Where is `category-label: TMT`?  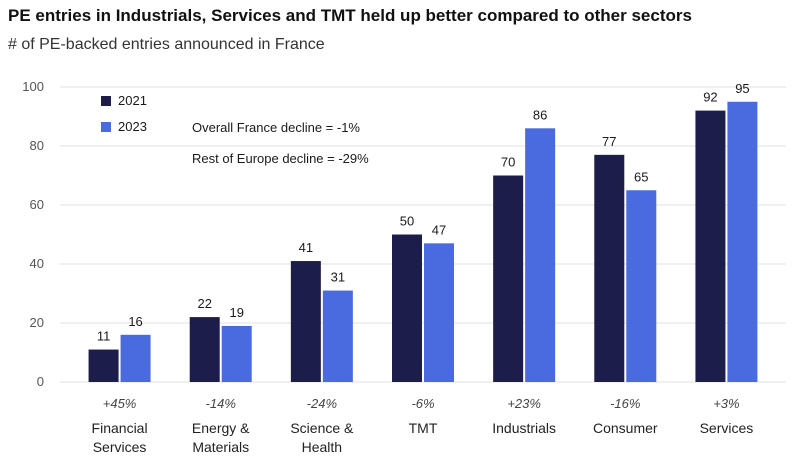
category-label: TMT is located at coordinates (423, 428).